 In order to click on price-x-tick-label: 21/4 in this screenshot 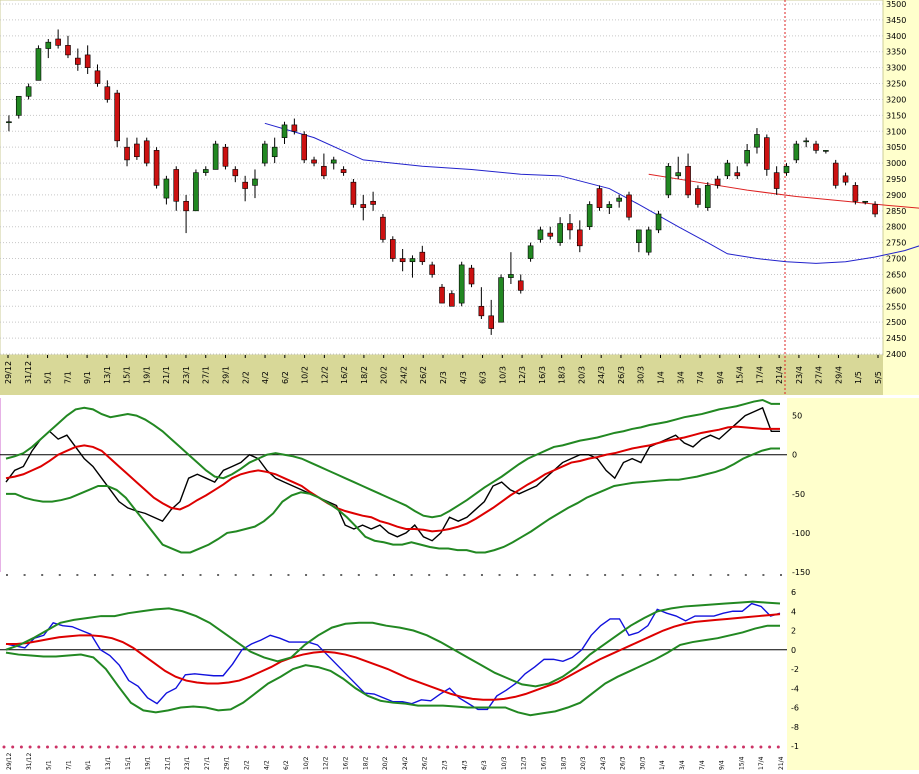, I will do `click(779, 375)`.